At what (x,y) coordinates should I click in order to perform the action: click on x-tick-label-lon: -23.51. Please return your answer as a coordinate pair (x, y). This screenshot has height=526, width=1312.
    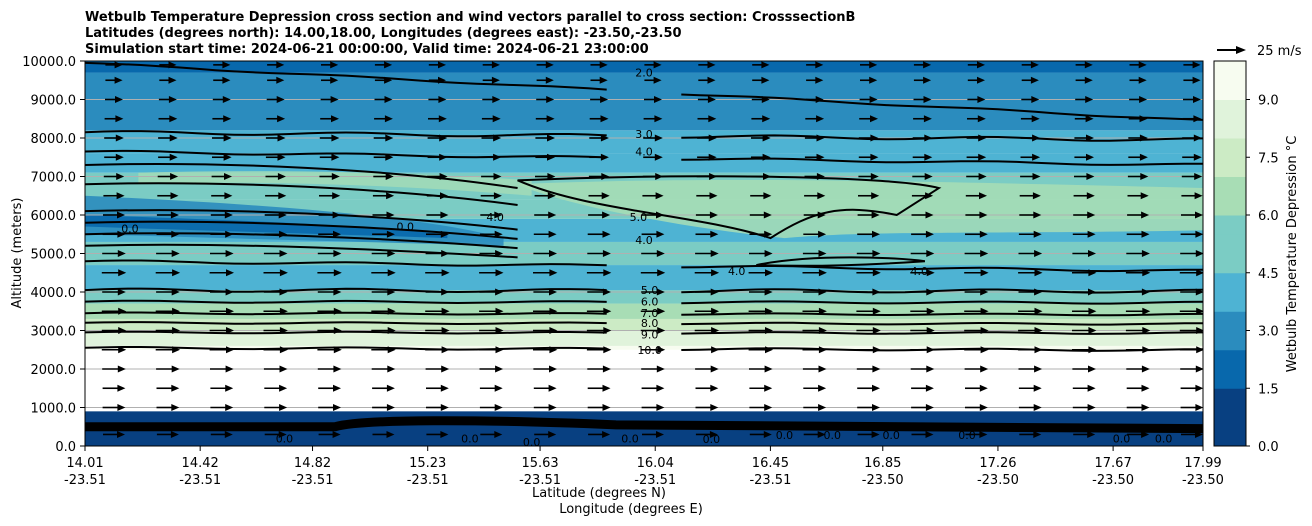
    Looking at the image, I should click on (540, 480).